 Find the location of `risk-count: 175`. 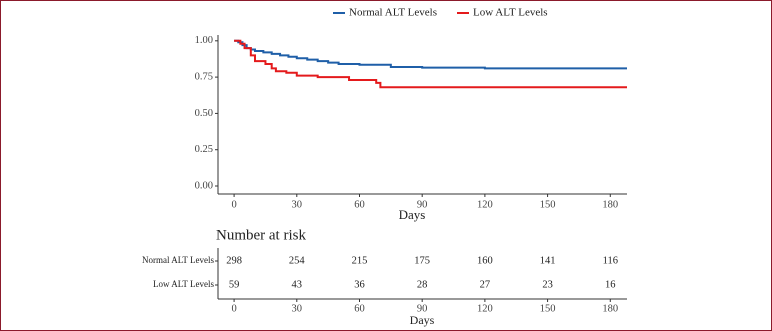

risk-count: 175 is located at coordinates (422, 260).